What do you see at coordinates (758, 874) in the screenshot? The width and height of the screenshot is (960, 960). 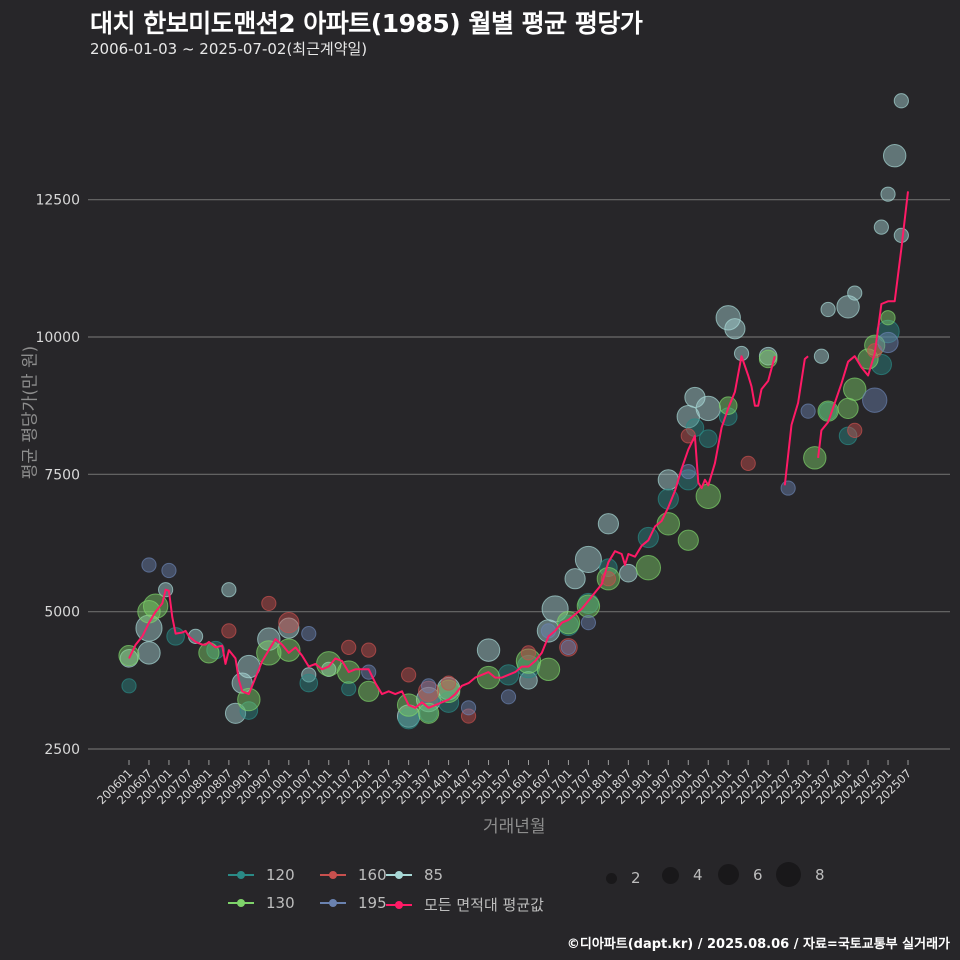 I see `size-label: 6` at bounding box center [758, 874].